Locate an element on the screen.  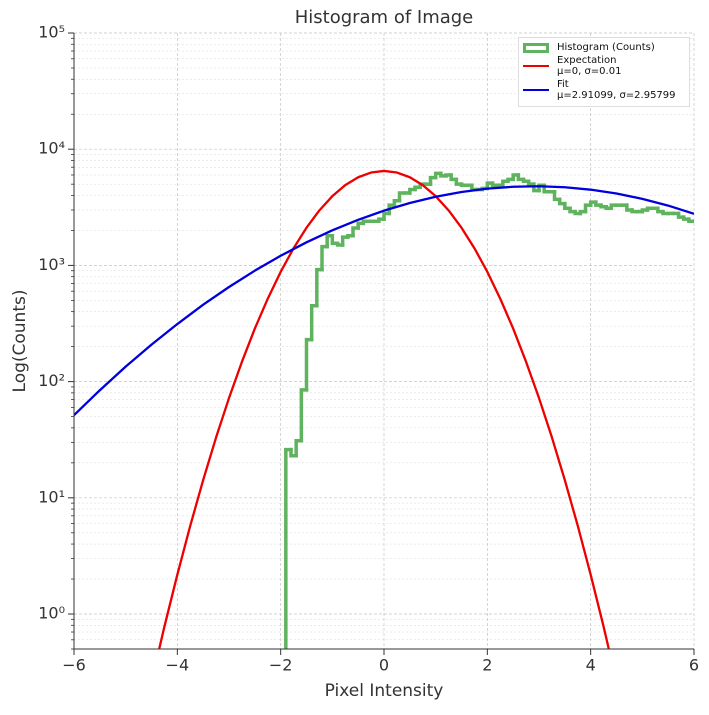
legend-label: Expectation μ=0, σ=0.01 is located at coordinates (589, 66).